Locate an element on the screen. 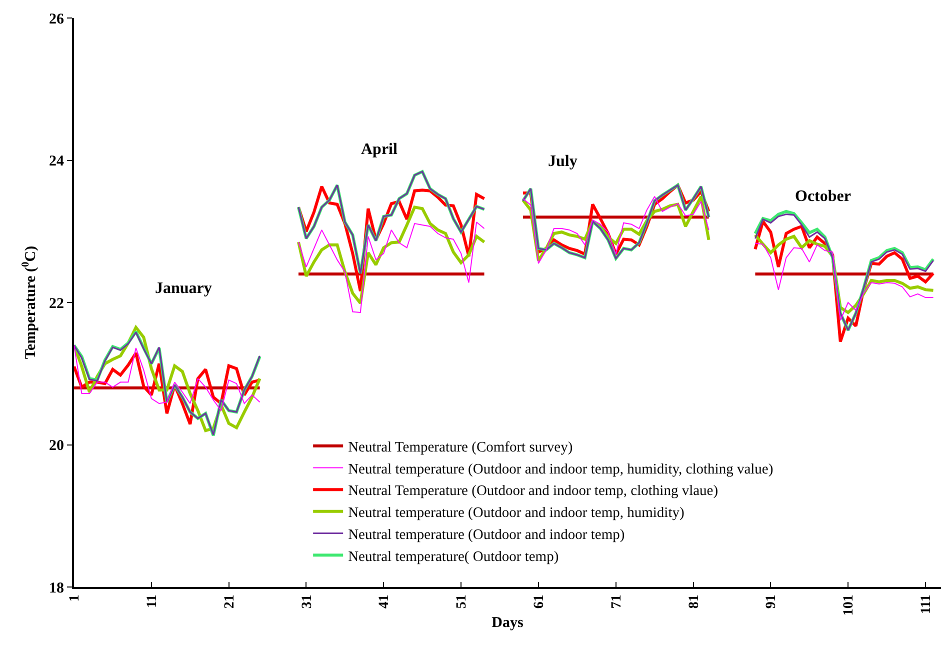  y-tick-label: 24 is located at coordinates (56, 162).